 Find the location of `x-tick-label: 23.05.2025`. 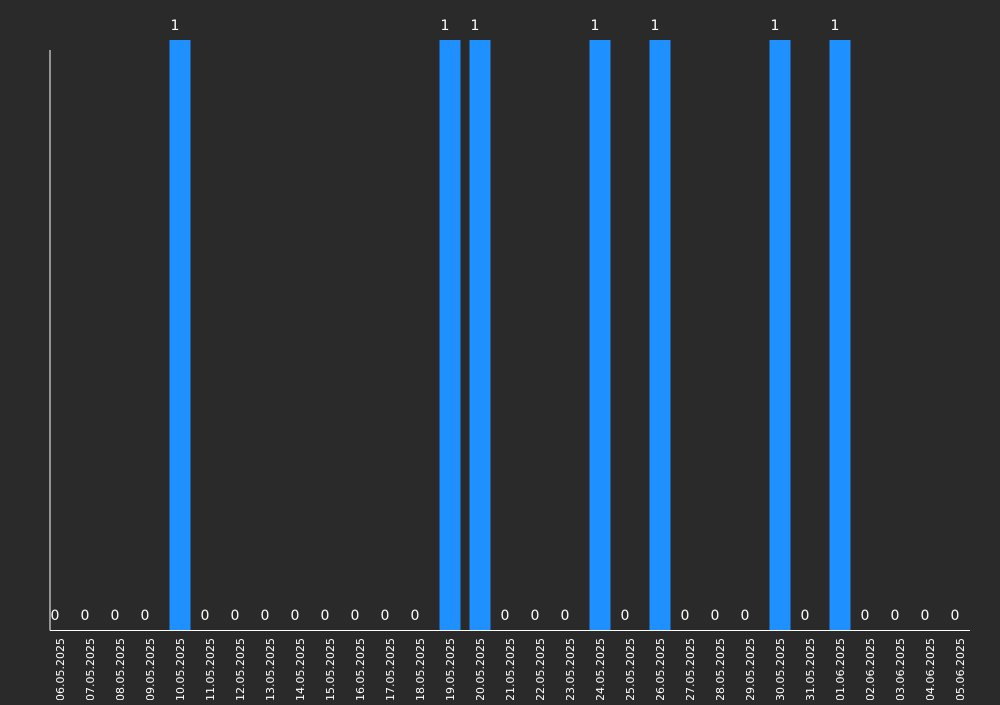

x-tick-label: 23.05.2025 is located at coordinates (570, 669).